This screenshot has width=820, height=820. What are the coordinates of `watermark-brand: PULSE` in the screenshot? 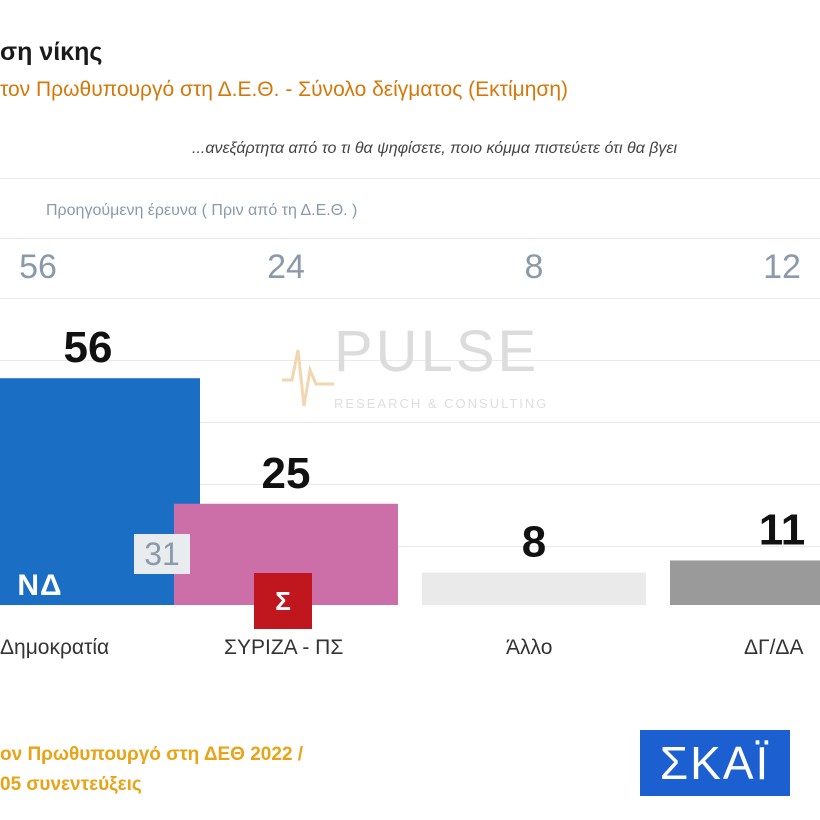 It's located at (437, 351).